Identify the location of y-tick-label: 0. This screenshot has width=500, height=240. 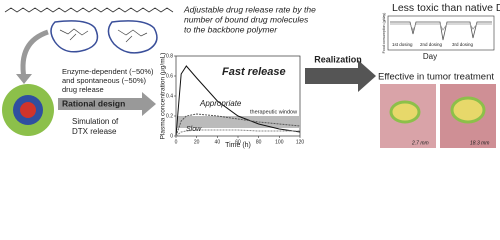
(171, 136).